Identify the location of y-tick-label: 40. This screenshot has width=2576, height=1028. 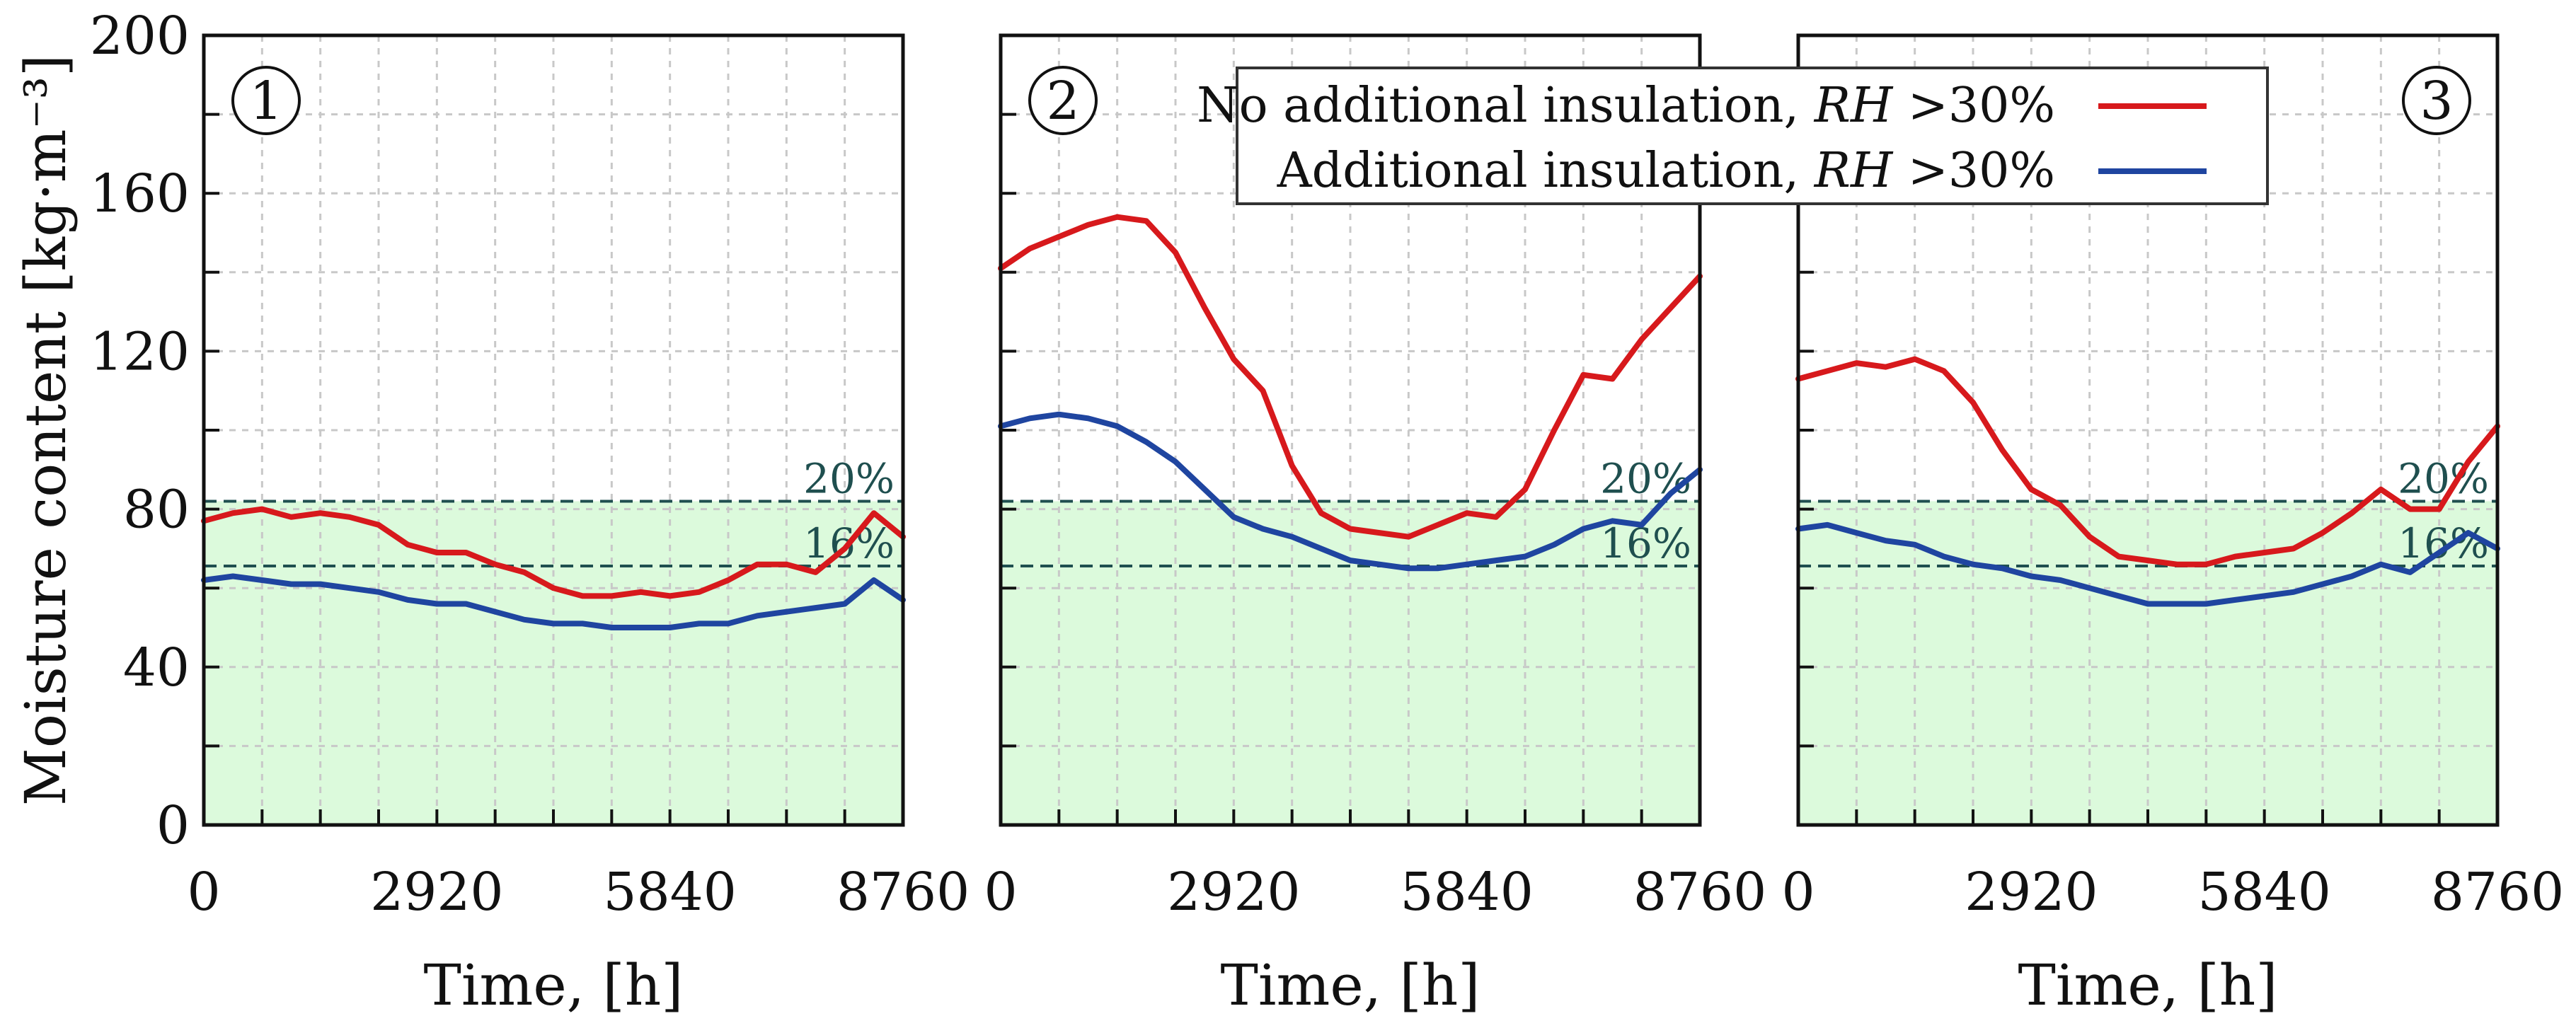
(156, 667).